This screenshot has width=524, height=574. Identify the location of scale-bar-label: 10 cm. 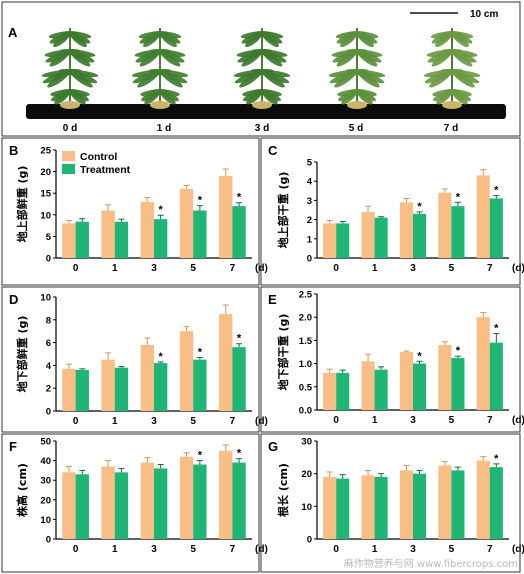
(484, 14).